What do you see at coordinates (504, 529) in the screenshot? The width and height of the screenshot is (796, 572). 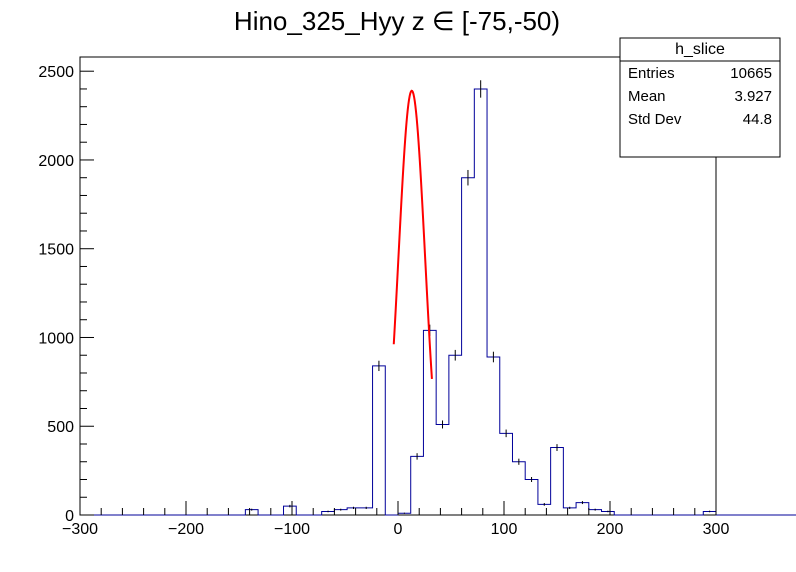 I see `x-tick-label: 100` at bounding box center [504, 529].